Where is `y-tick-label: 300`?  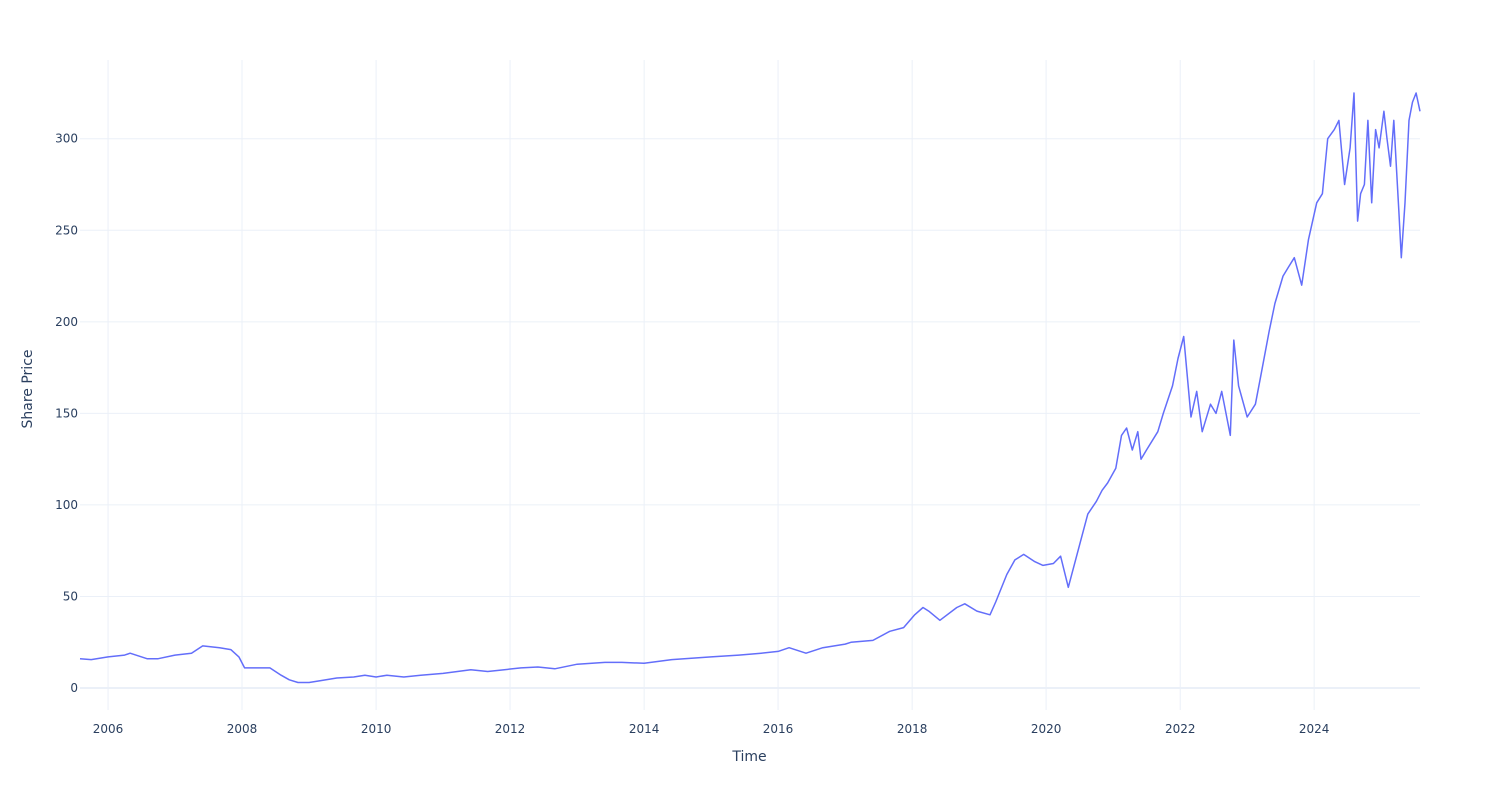 y-tick-label: 300 is located at coordinates (66, 139).